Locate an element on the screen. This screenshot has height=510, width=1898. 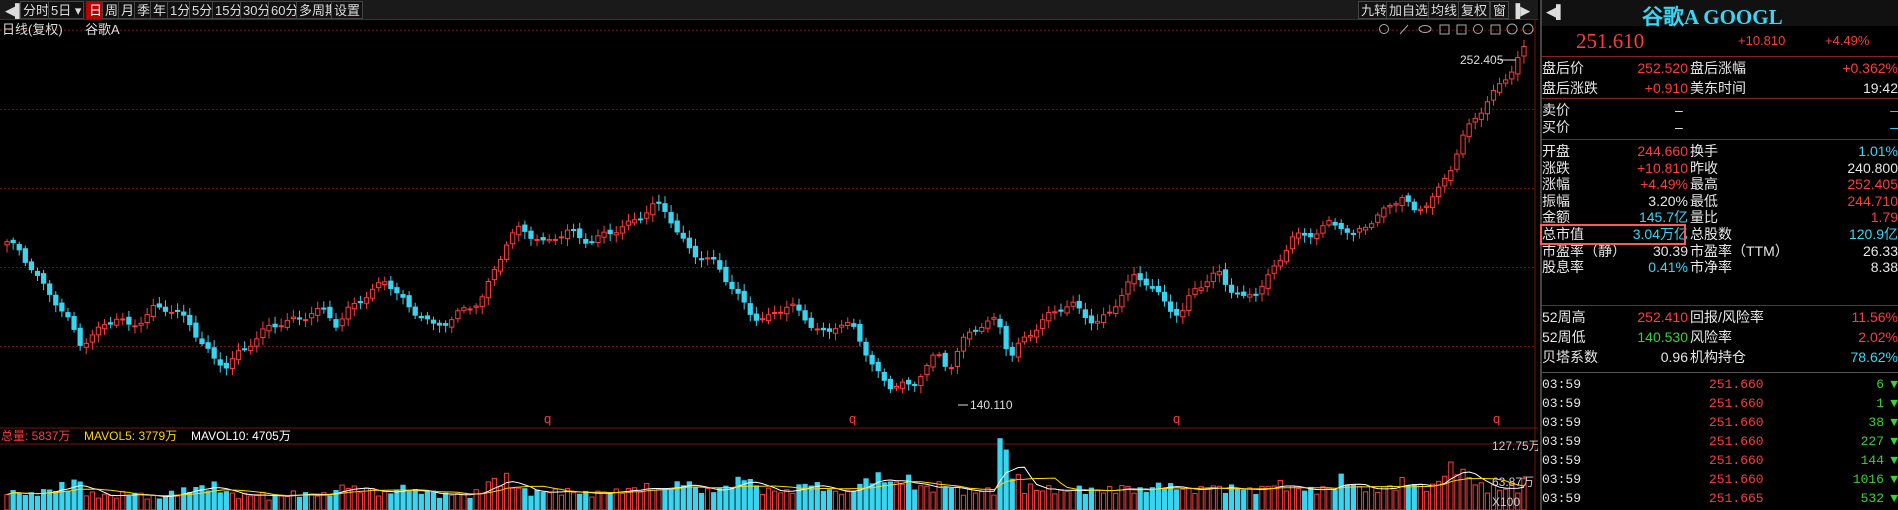
settings-button: 设置 is located at coordinates (347, 10).